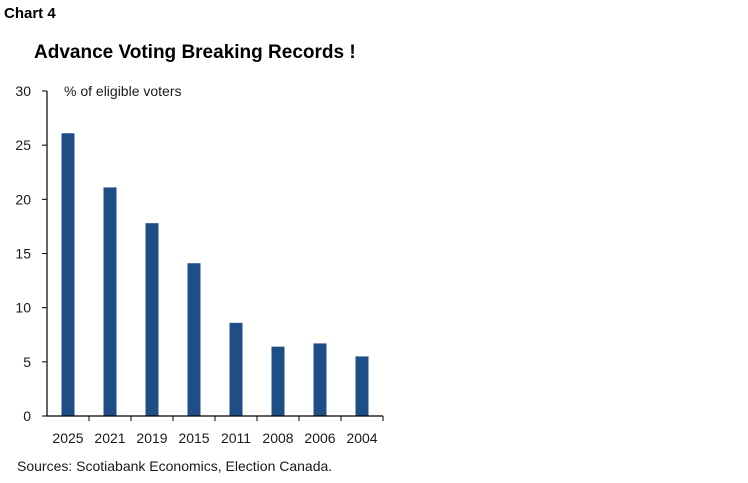 The image size is (748, 483). Describe the element at coordinates (195, 52) in the screenshot. I see `chart-title: Advance Voting Breaking Records !` at that location.